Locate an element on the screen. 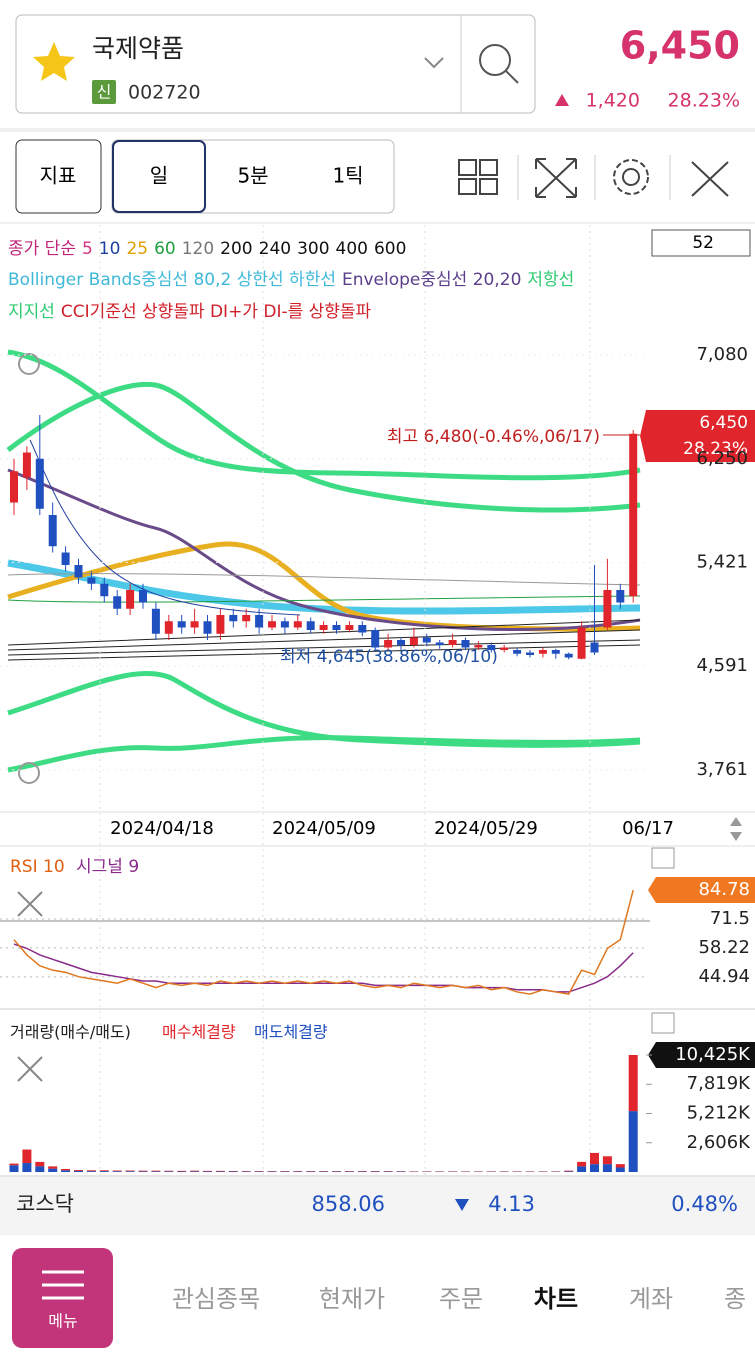  search-icon is located at coordinates (495, 60).